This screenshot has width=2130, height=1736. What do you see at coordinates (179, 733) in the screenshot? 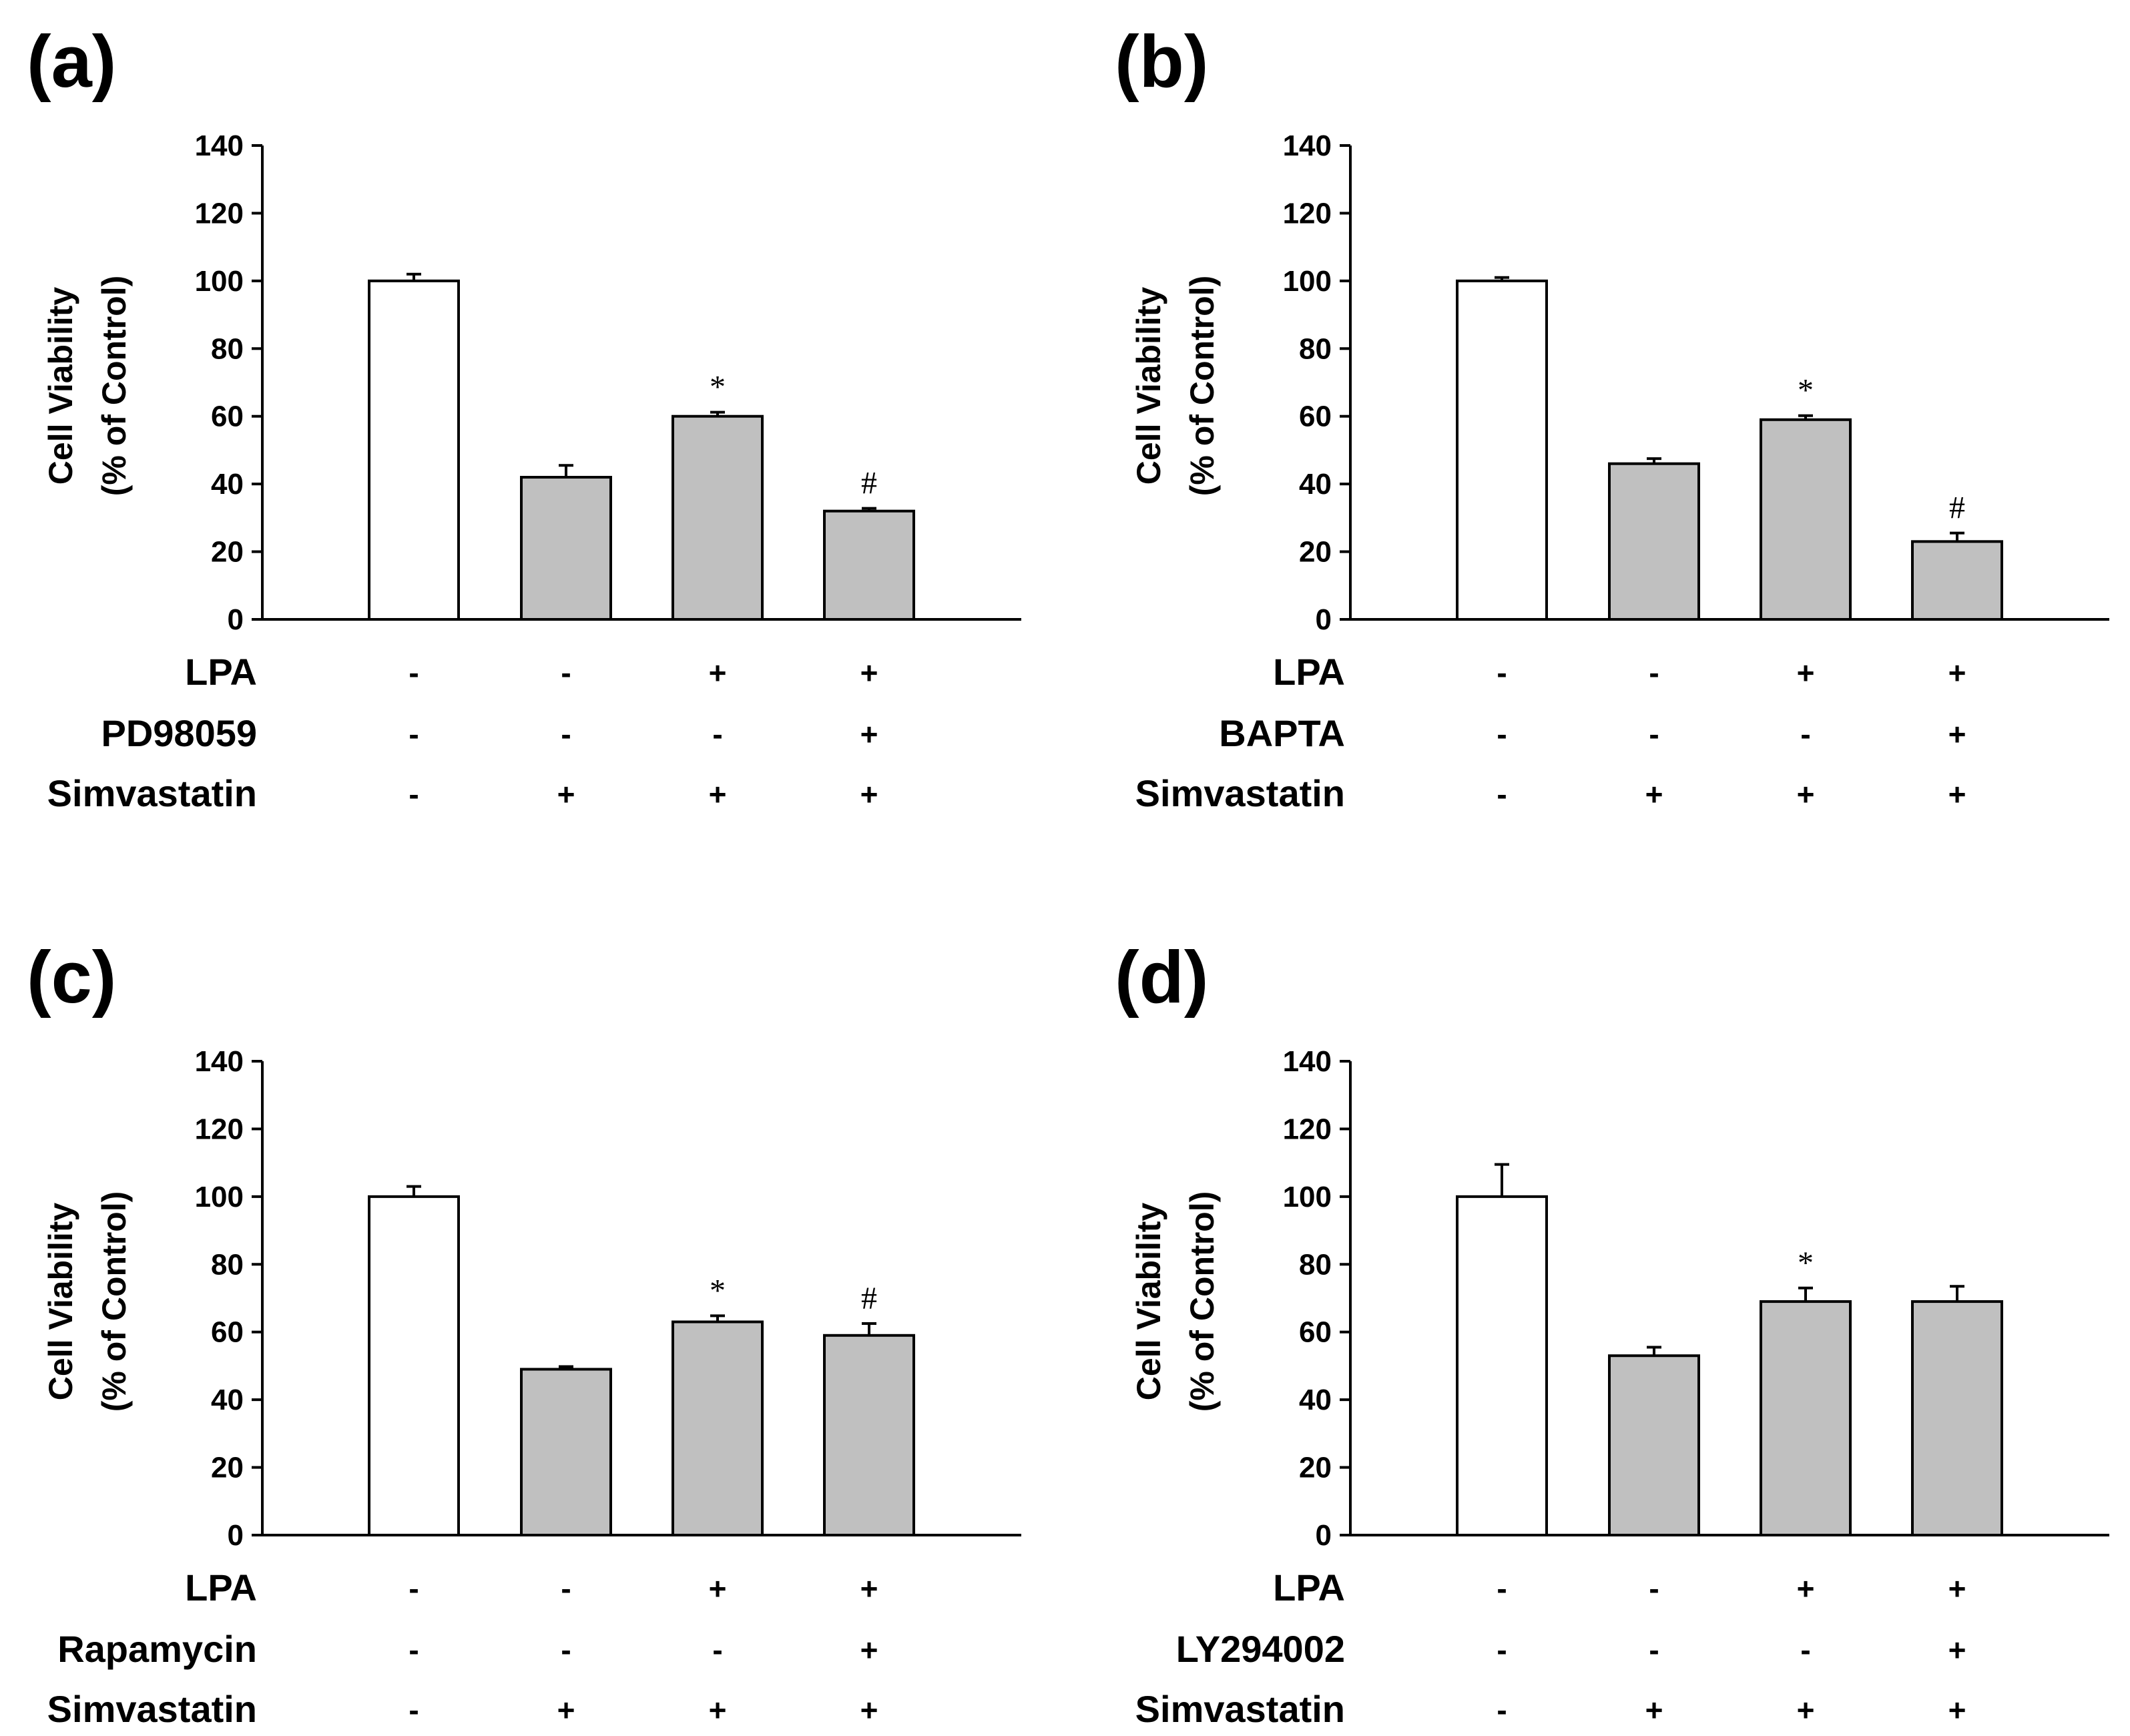
I see `treatment-row-label: PD98059` at bounding box center [179, 733].